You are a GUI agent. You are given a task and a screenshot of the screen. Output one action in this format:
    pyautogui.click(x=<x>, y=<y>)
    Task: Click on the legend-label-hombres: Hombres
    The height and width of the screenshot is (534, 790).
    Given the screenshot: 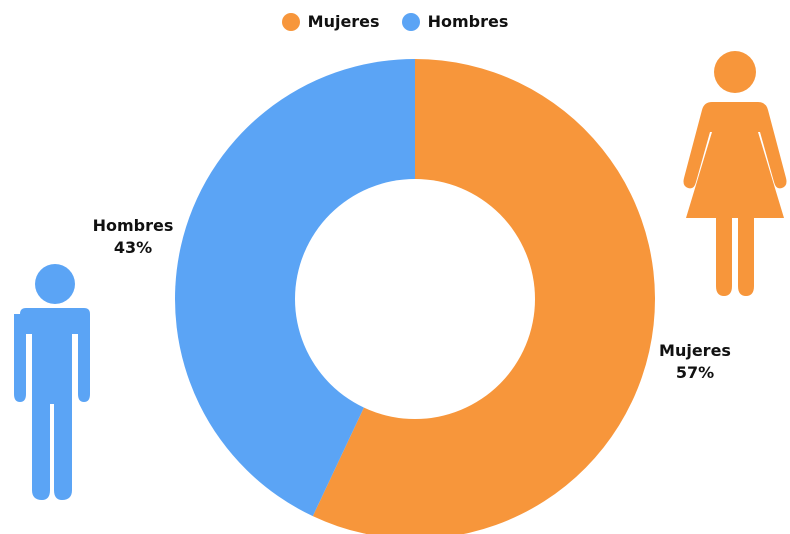 What is the action you would take?
    pyautogui.click(x=468, y=21)
    